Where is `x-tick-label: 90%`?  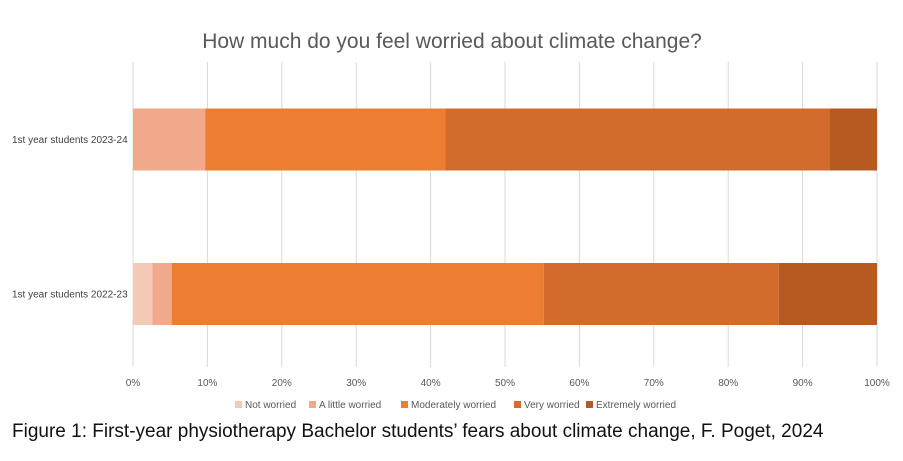 x-tick-label: 90% is located at coordinates (803, 383).